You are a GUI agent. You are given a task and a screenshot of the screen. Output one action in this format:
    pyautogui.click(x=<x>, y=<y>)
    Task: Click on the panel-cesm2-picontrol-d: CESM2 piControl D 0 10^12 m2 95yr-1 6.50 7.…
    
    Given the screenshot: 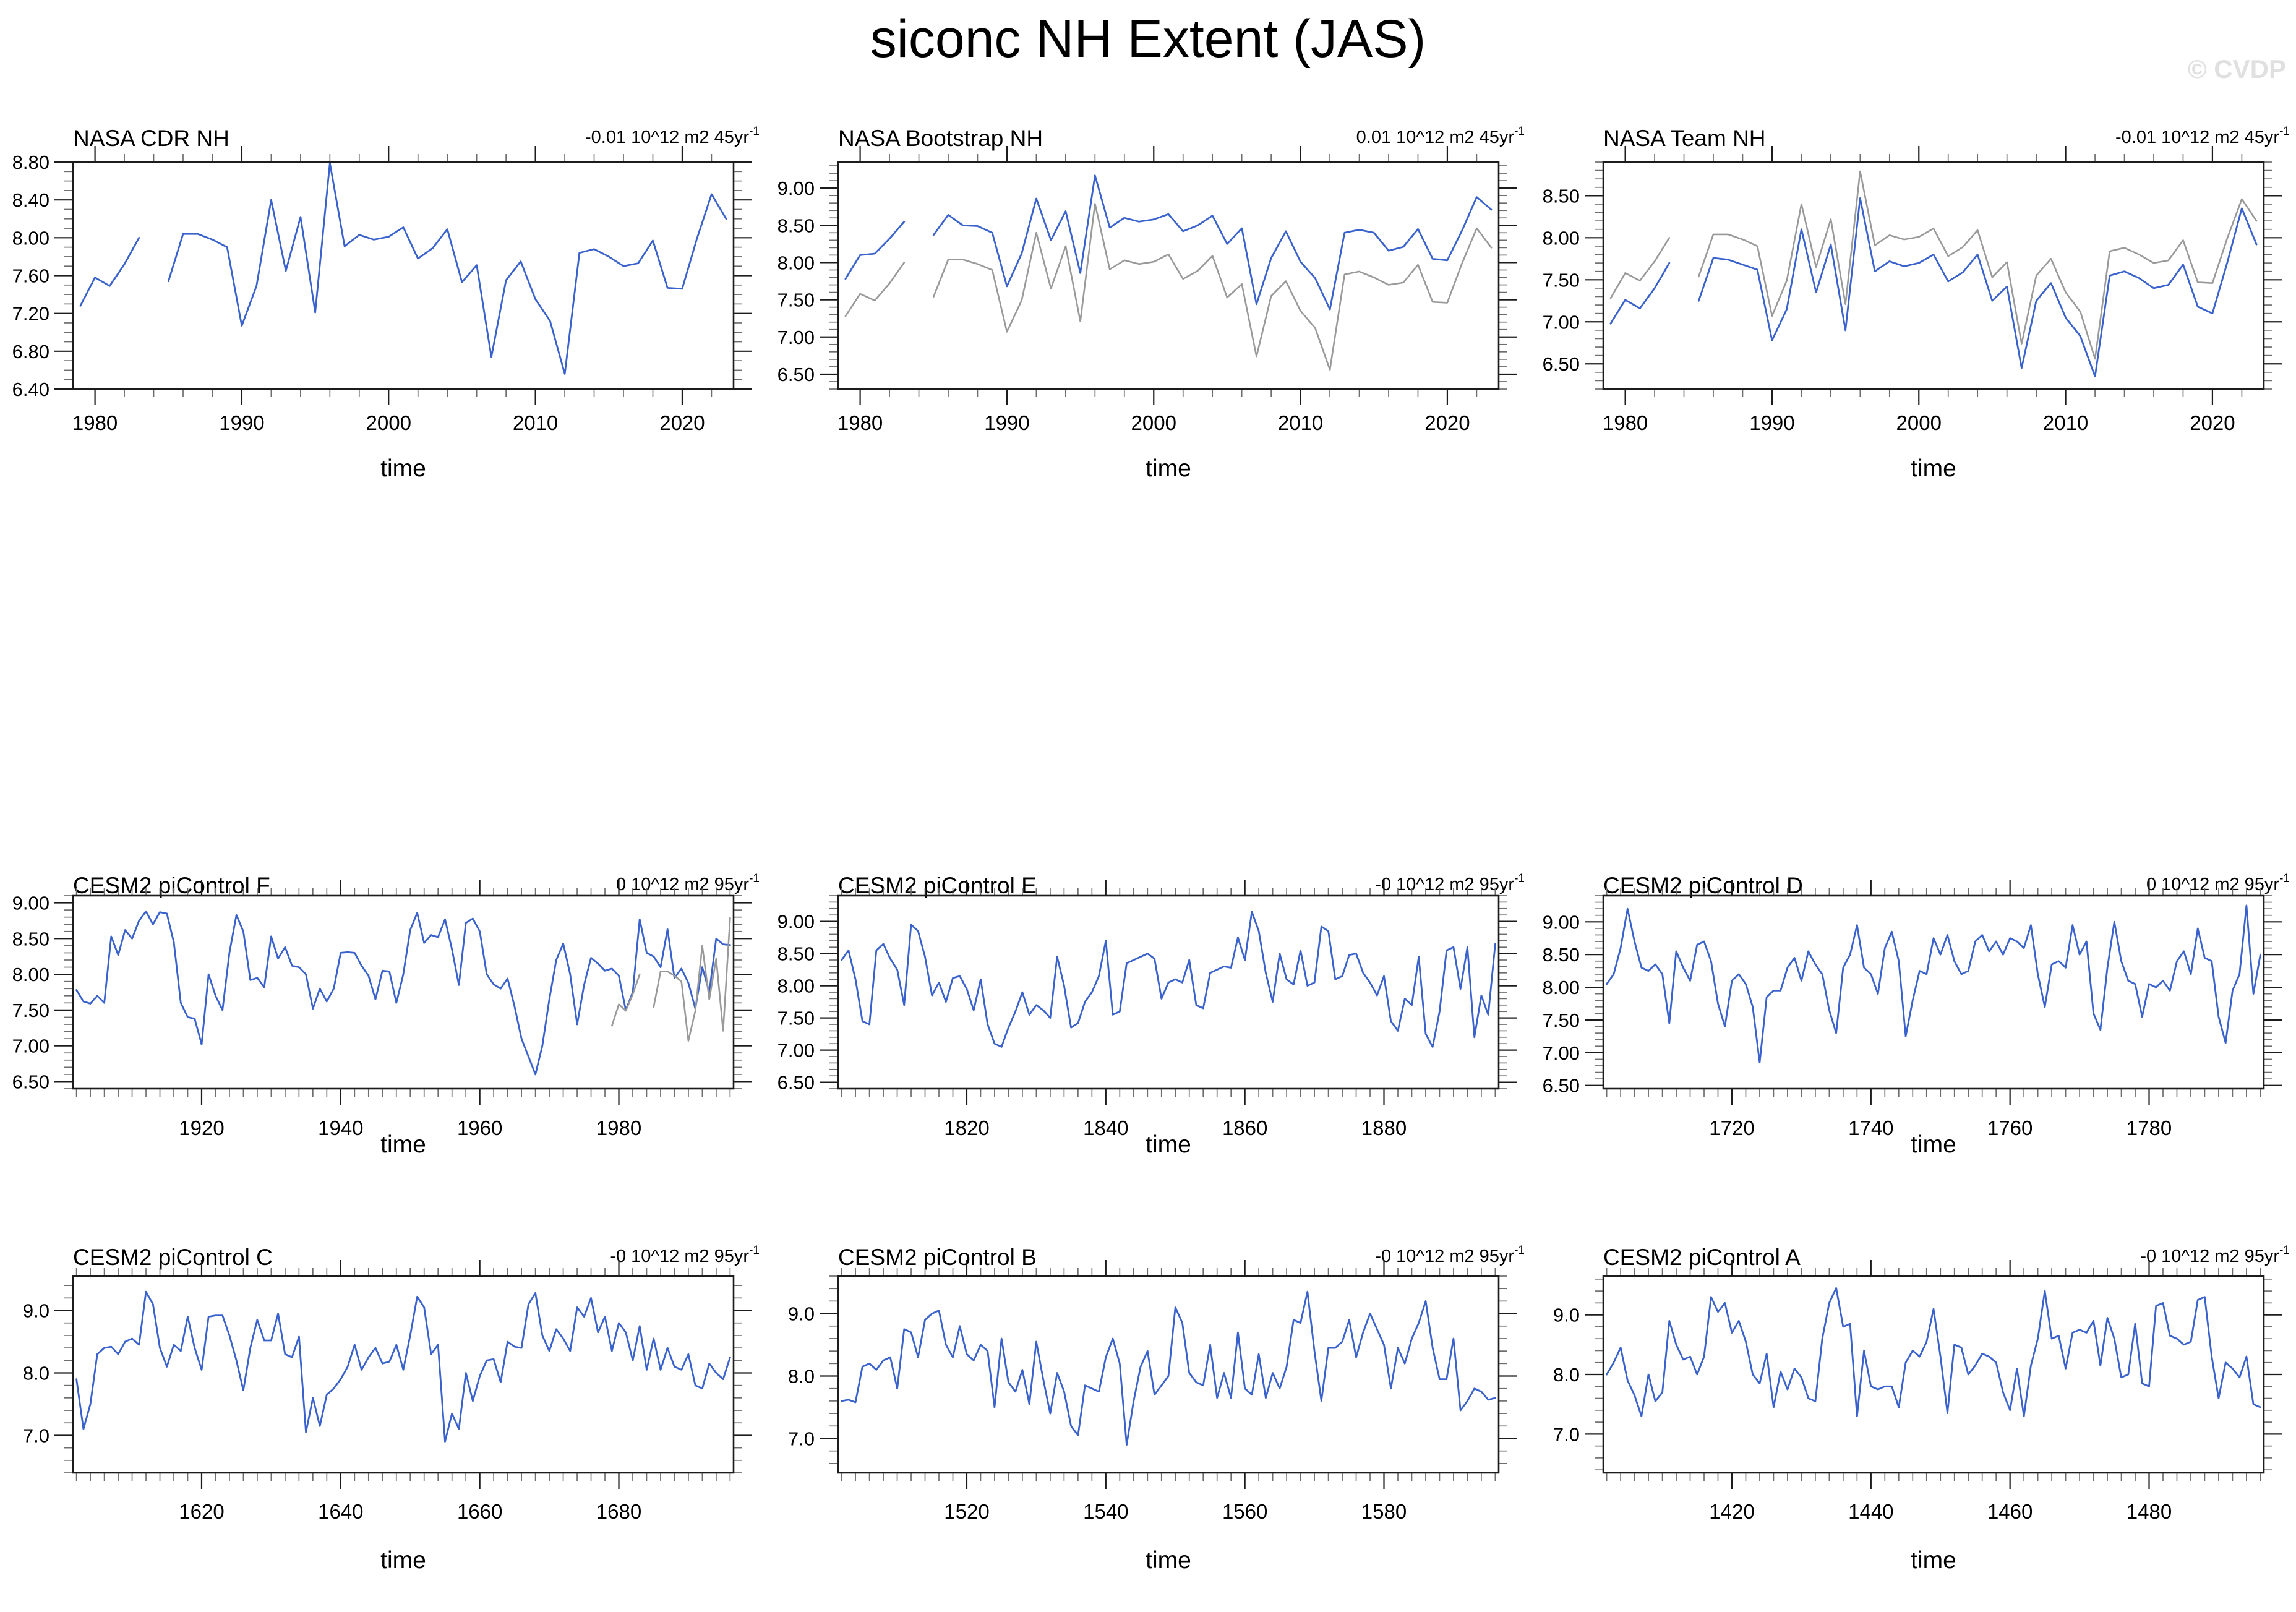 What is the action you would take?
    pyautogui.click(x=1912, y=1045)
    